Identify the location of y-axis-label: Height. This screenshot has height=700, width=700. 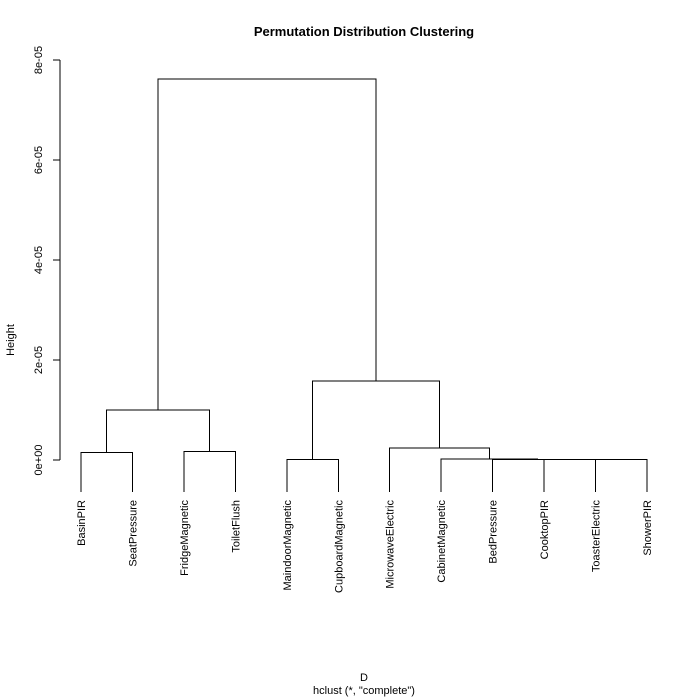
(11, 340).